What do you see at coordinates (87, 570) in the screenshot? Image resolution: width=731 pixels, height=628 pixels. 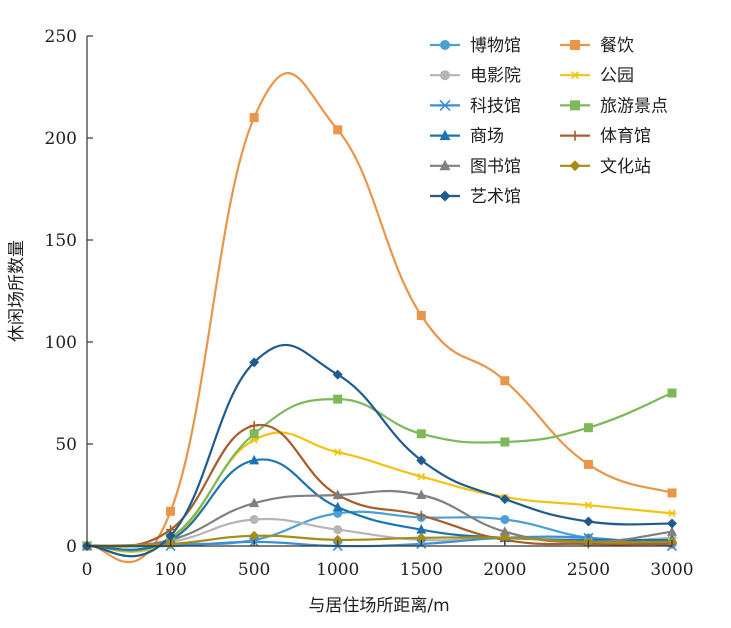 I see `x-tick-label: 0` at bounding box center [87, 570].